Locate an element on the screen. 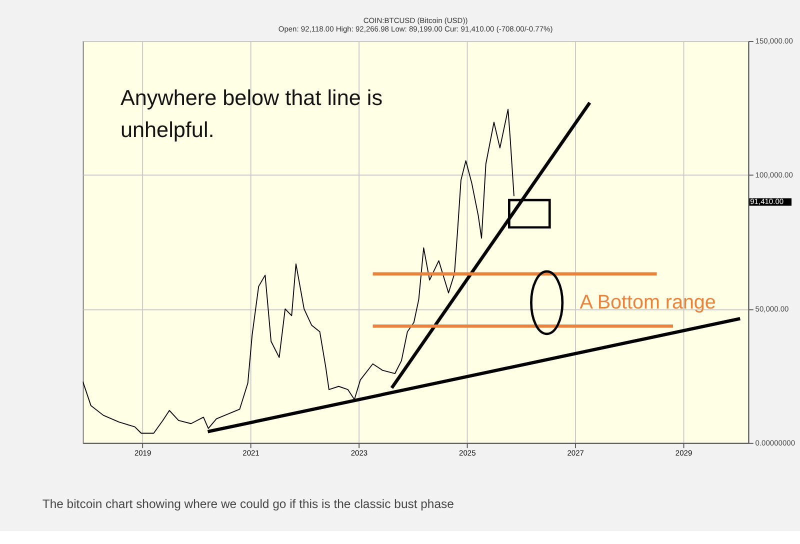 This screenshot has width=800, height=544. x-tick-label: 2021 is located at coordinates (251, 453).